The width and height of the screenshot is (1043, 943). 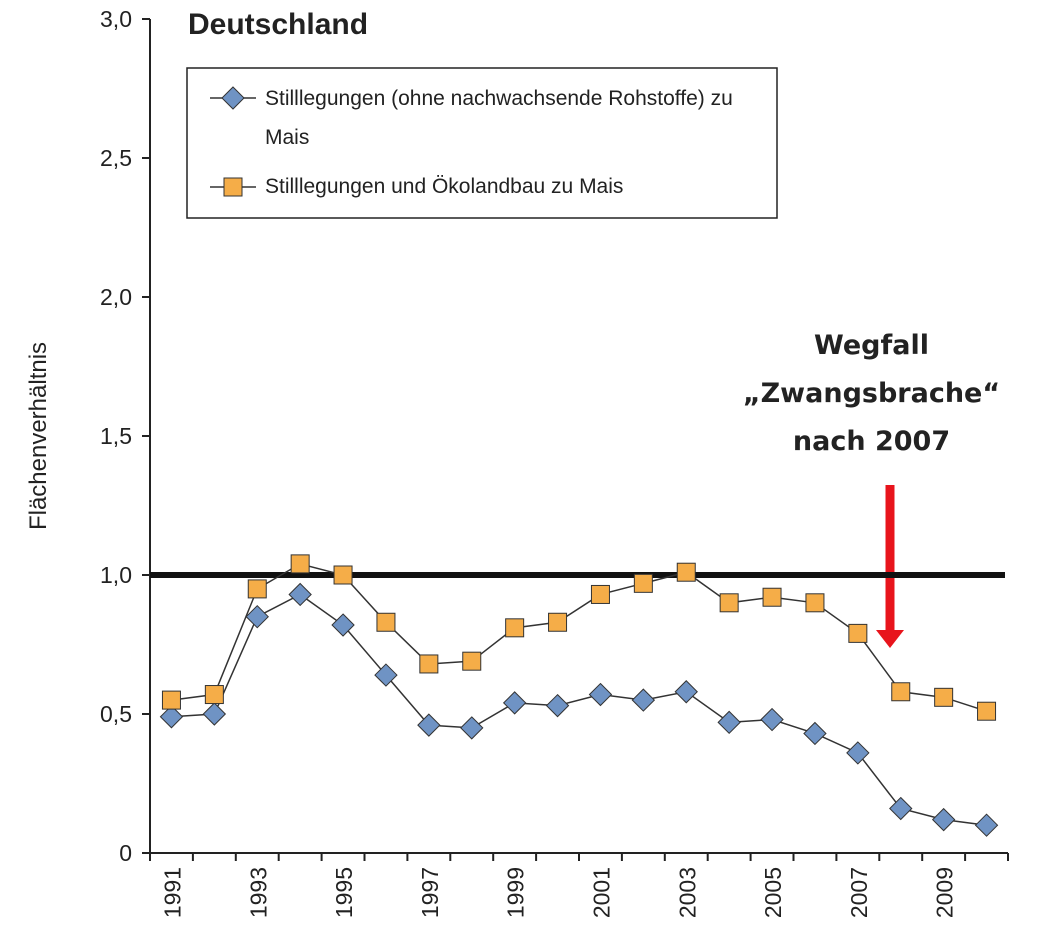 I want to click on legend-label: Stilllegungen und Ökolandbau zu Mais, so click(x=444, y=186).